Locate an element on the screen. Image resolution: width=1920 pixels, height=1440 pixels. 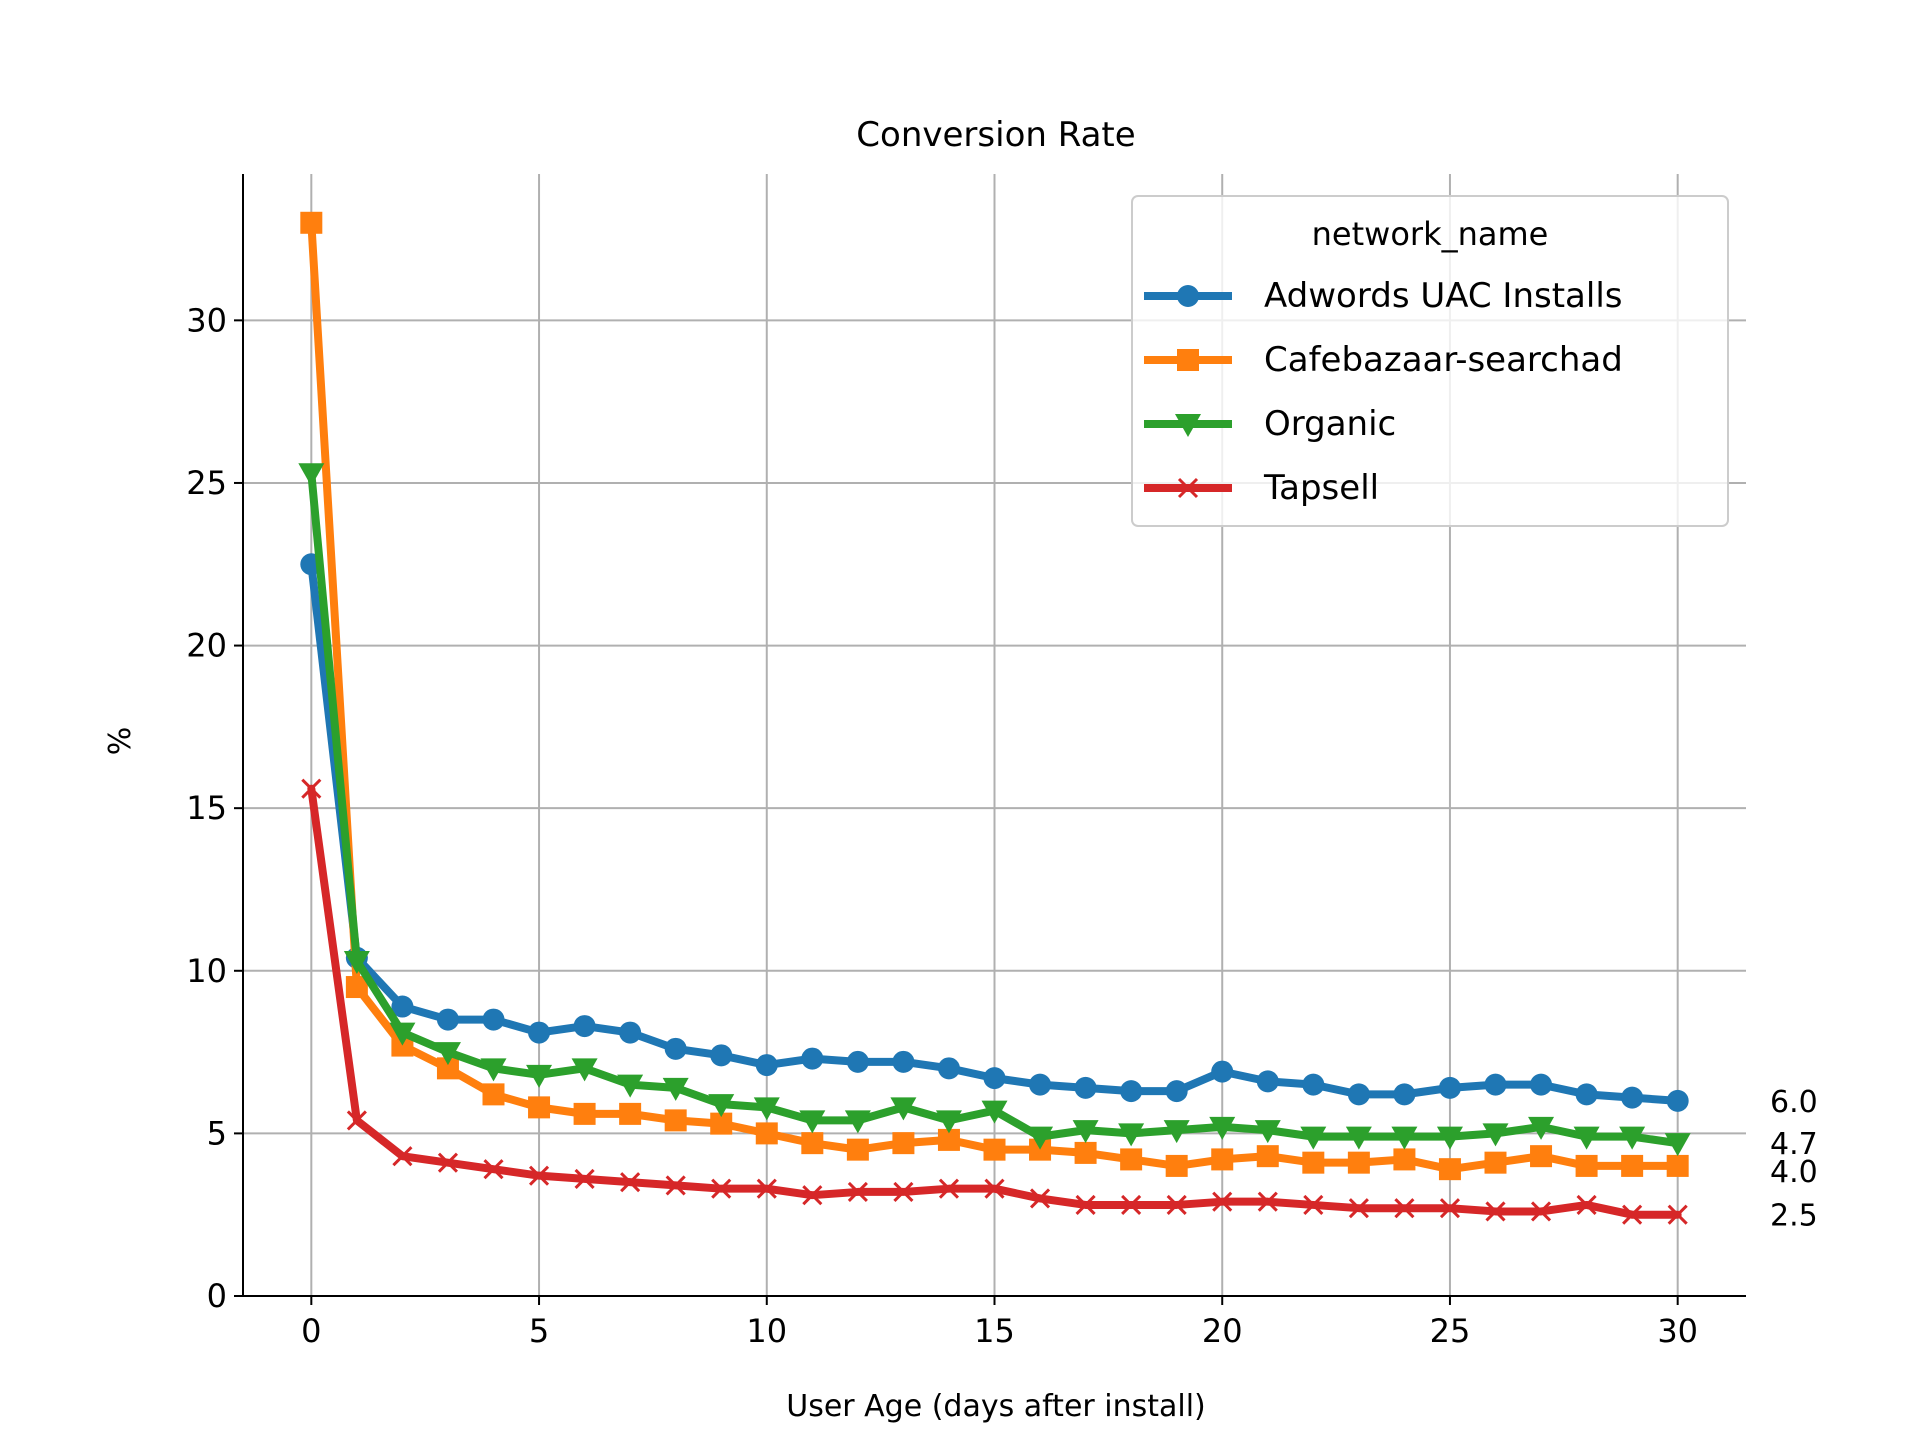
y-tick-label: 0 is located at coordinates (217, 1296).